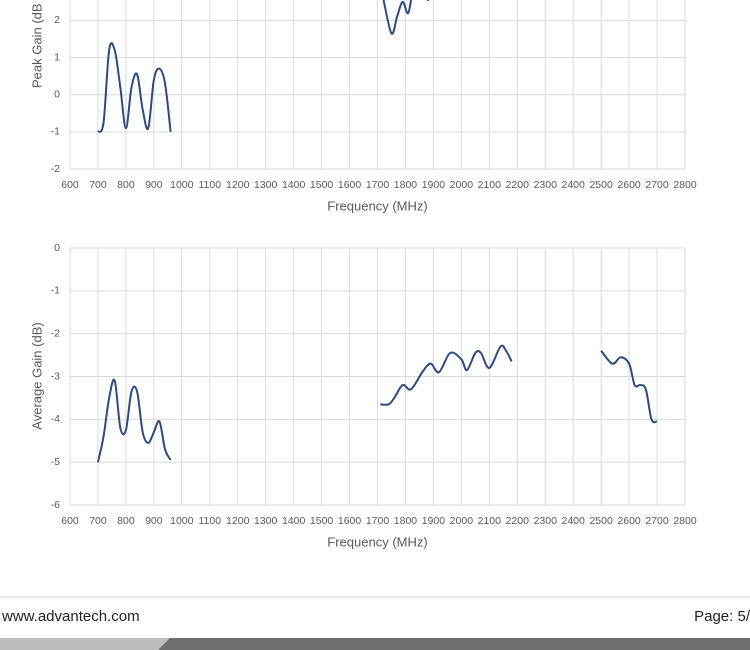 This screenshot has width=750, height=650. I want to click on footer-url: www.advantech.com, so click(70, 616).